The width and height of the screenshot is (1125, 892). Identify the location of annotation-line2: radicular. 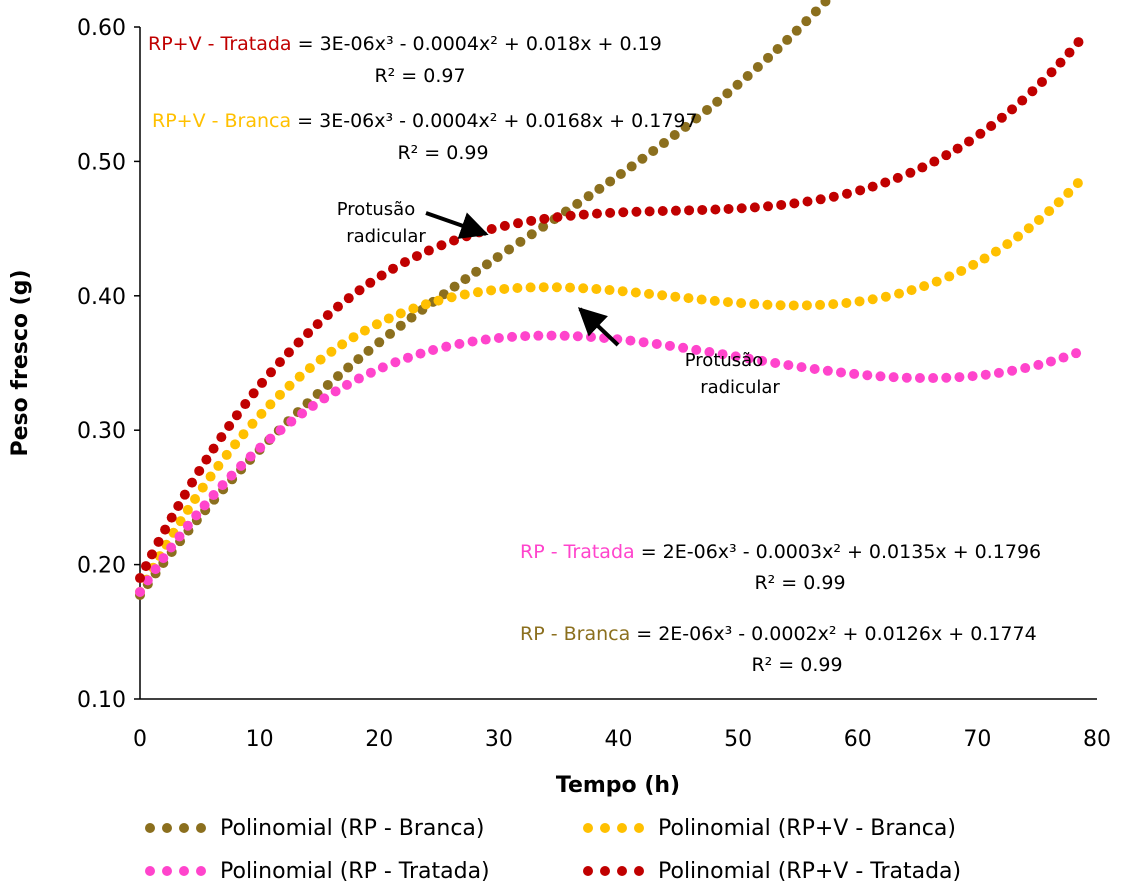
(740, 387).